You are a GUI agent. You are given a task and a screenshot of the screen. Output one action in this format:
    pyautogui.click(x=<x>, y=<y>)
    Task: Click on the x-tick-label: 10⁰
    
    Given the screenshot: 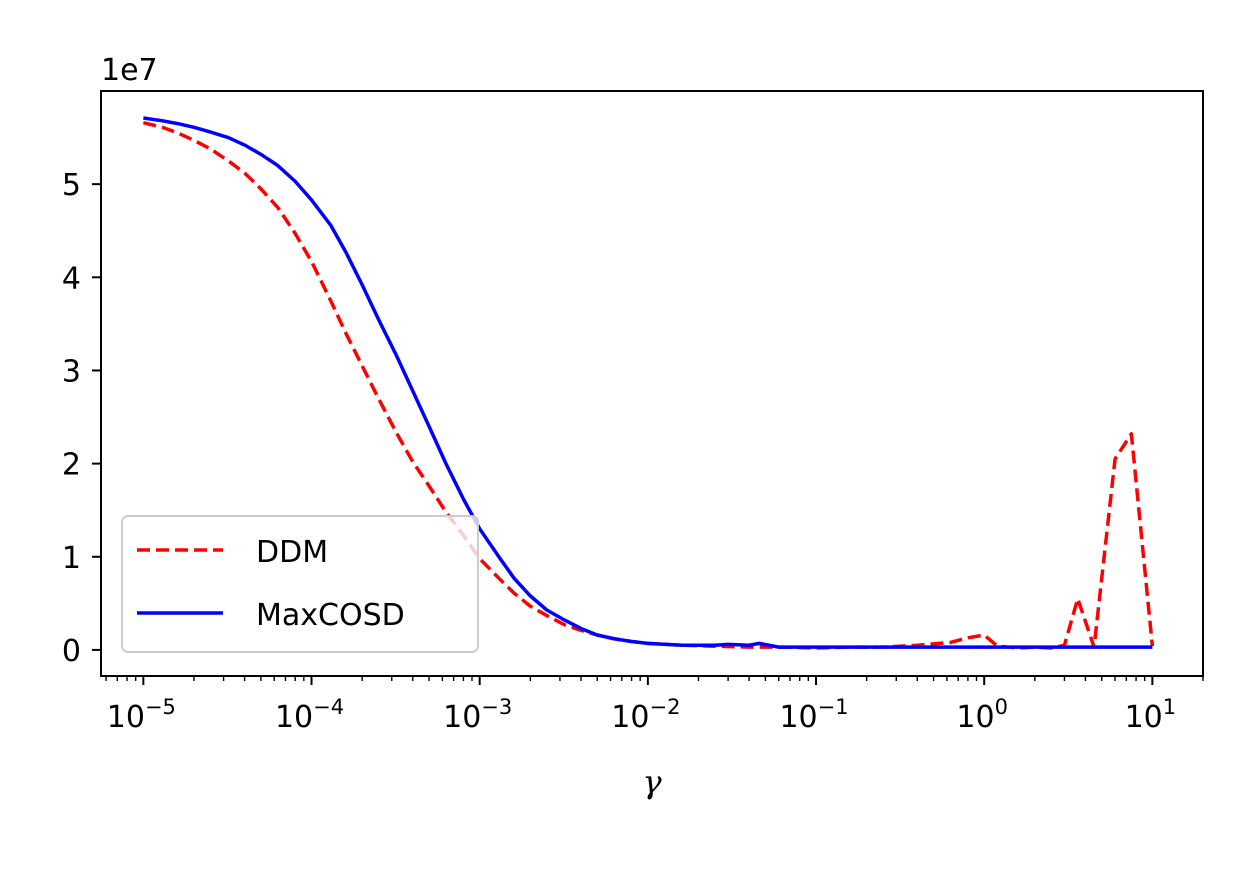 What is the action you would take?
    pyautogui.click(x=982, y=715)
    